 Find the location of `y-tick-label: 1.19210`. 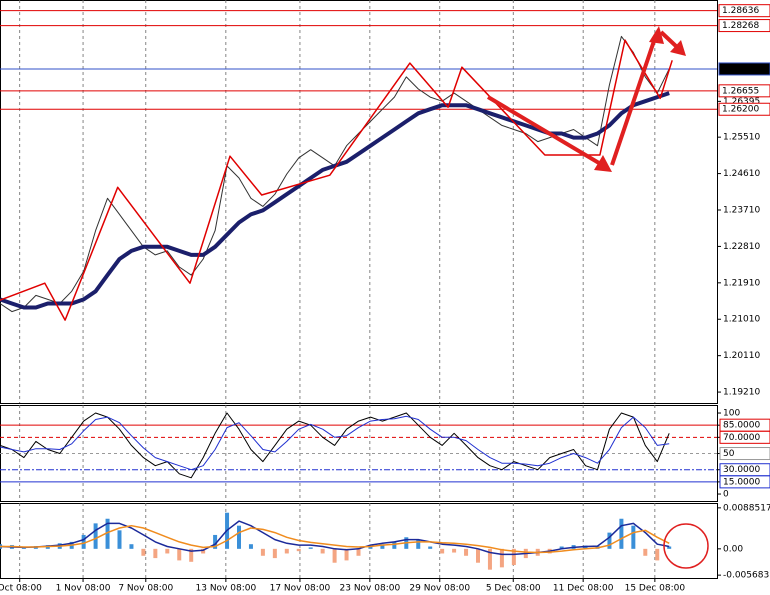

y-tick-label: 1.19210 is located at coordinates (741, 393).